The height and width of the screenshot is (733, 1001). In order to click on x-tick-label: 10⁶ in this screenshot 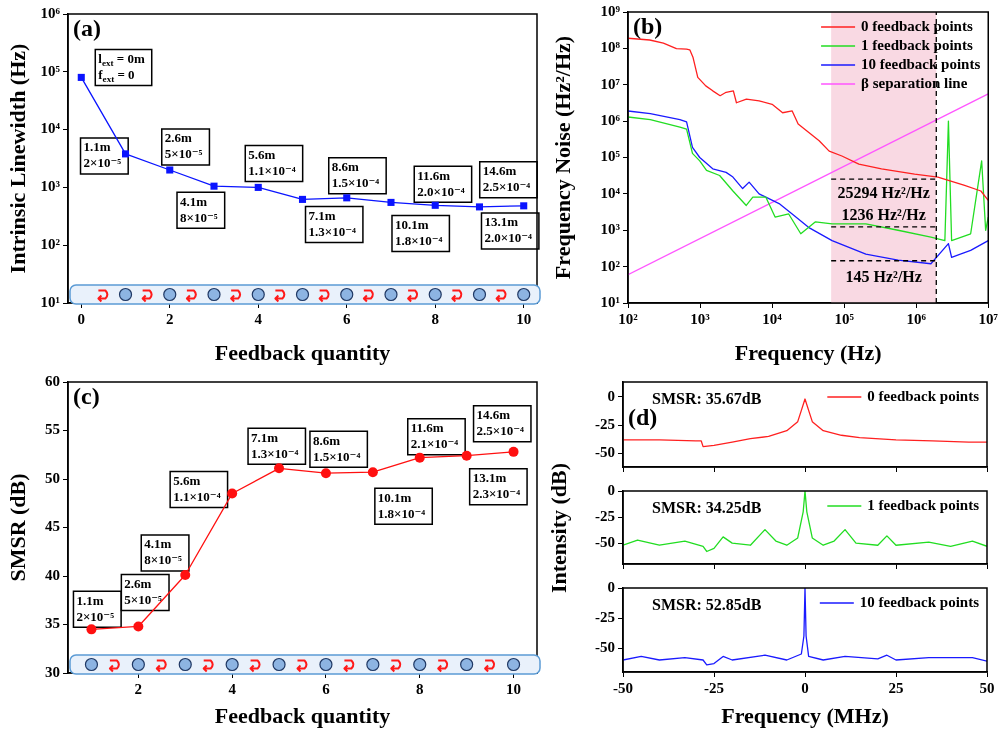, I will do `click(916, 318)`.